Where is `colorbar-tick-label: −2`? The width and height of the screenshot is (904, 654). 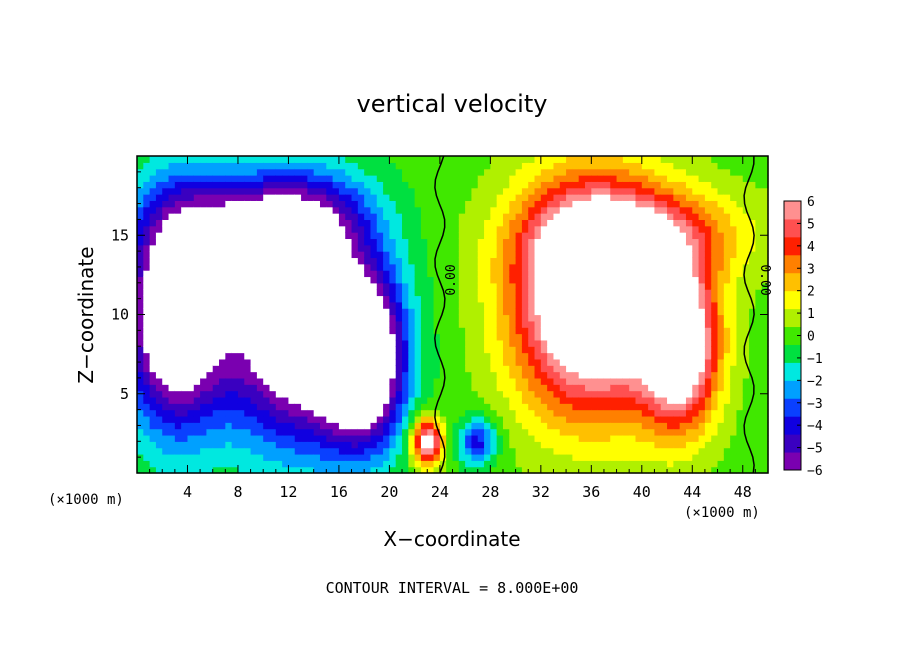
colorbar-tick-label: −2 is located at coordinates (815, 381).